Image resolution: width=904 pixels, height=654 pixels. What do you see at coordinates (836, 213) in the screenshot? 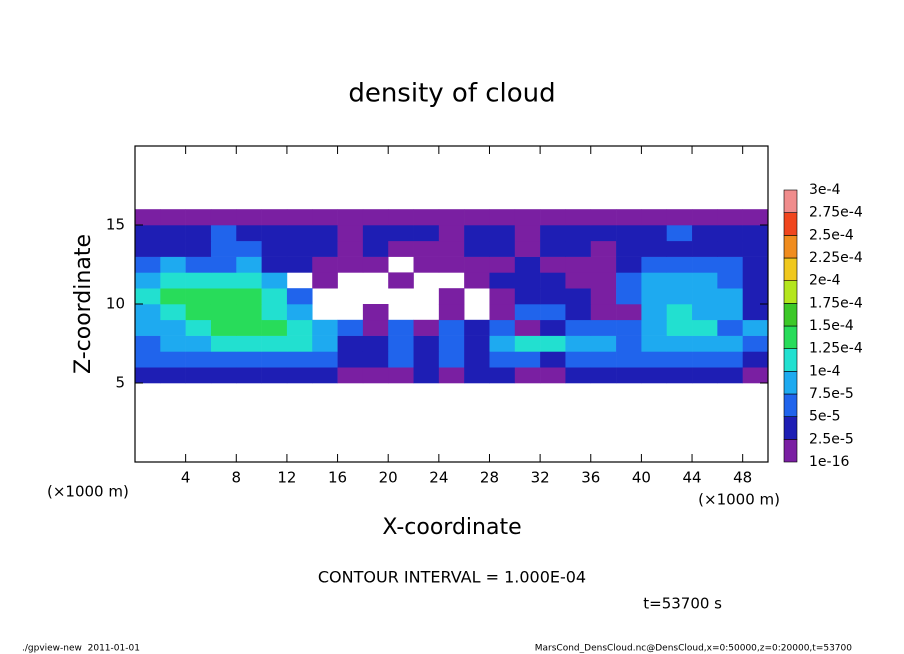
I see `colorbar-label: 2.75e-4` at bounding box center [836, 213].